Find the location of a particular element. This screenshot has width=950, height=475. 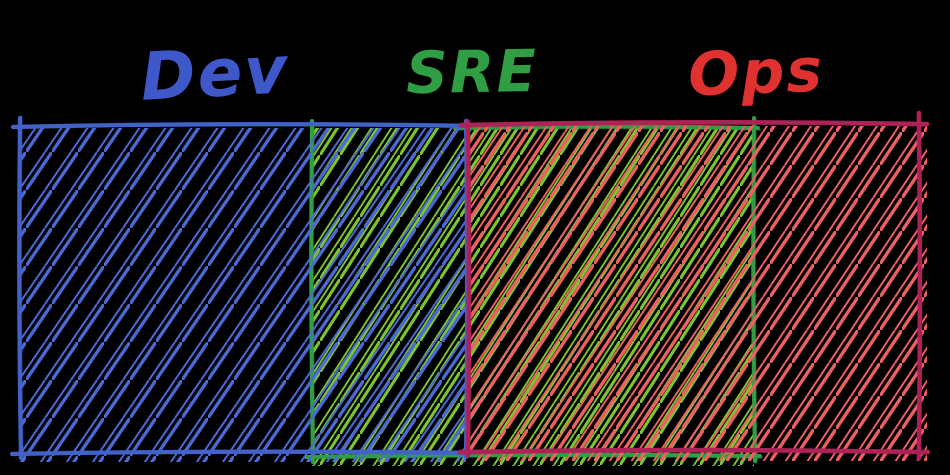

dev-label: Dev is located at coordinates (215, 73).